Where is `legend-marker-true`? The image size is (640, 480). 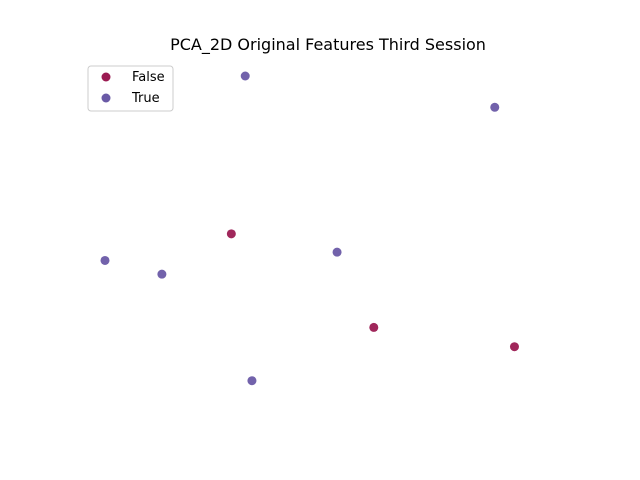 legend-marker-true is located at coordinates (106, 98).